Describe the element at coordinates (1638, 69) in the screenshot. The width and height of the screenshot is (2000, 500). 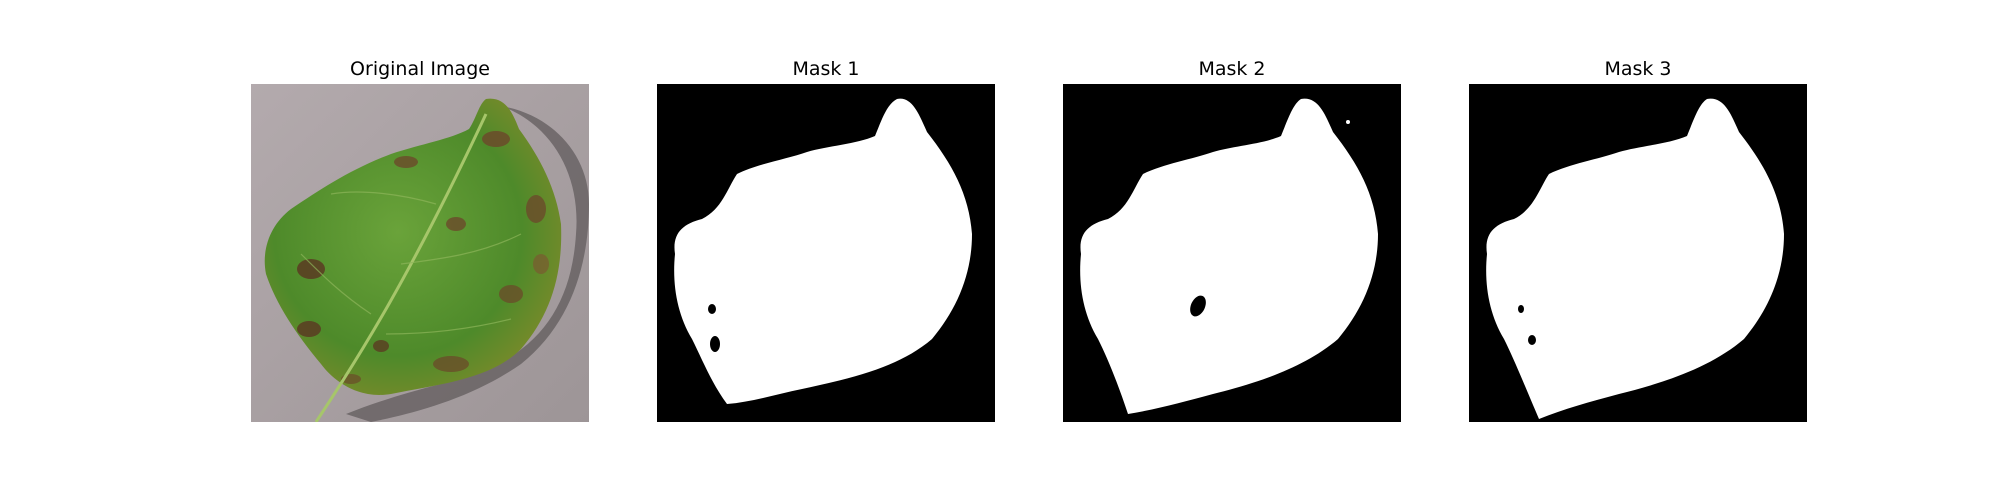
I see `panel-title: Mask 3` at that location.